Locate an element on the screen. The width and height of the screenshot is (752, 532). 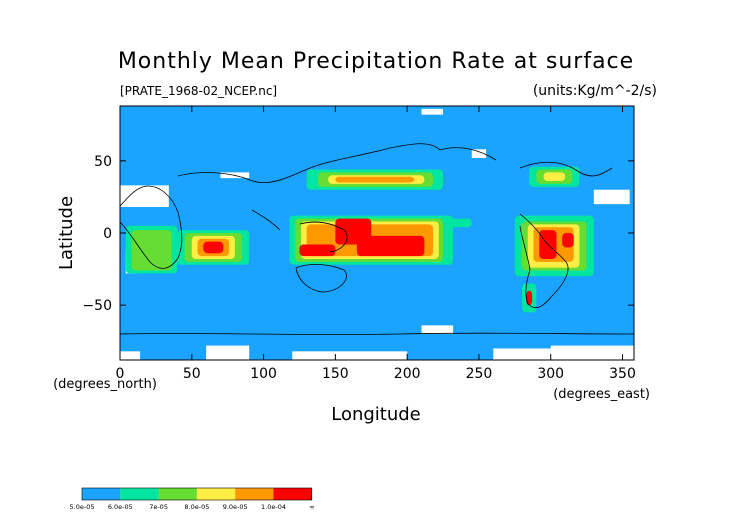
y-tick-label: 0 is located at coordinates (107, 234).